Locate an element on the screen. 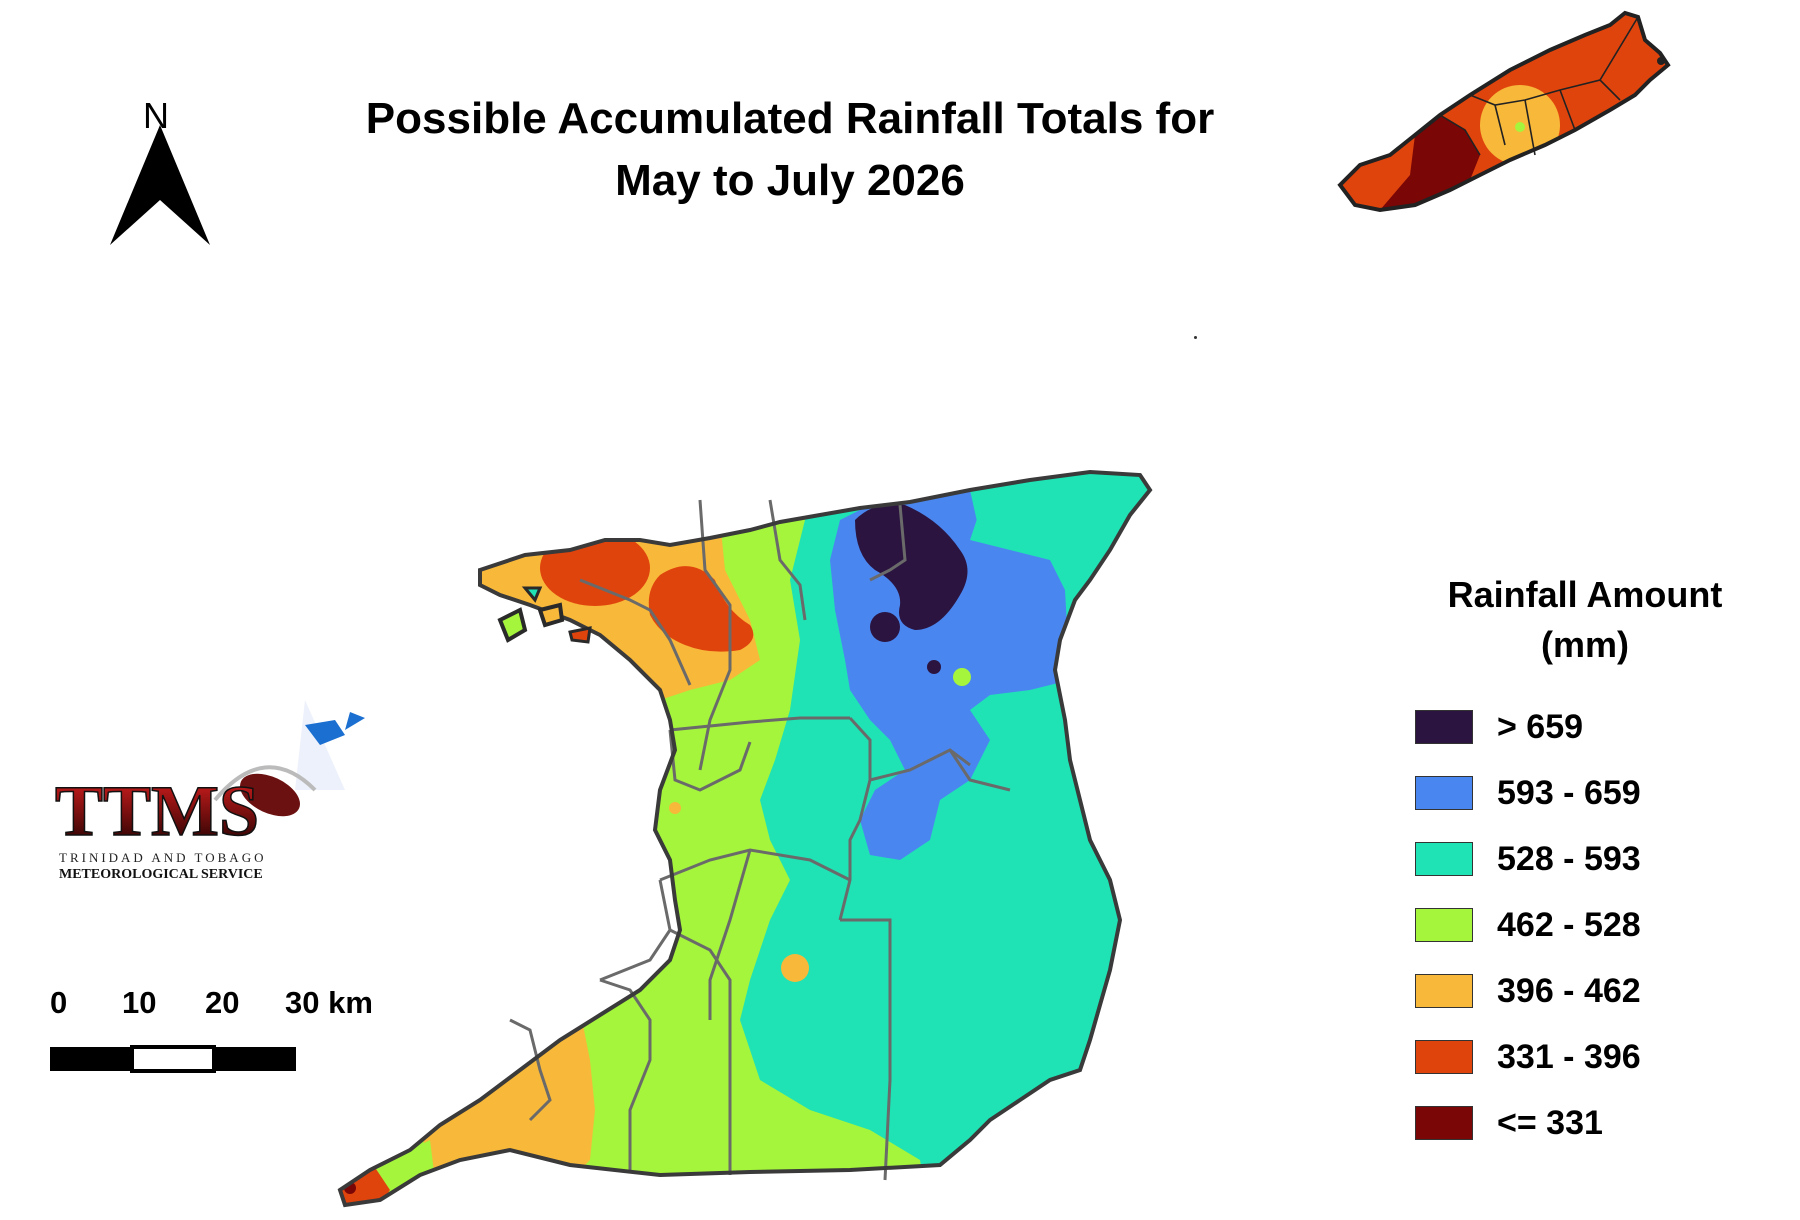  scale-label-30: 30 km is located at coordinates (329, 1002).